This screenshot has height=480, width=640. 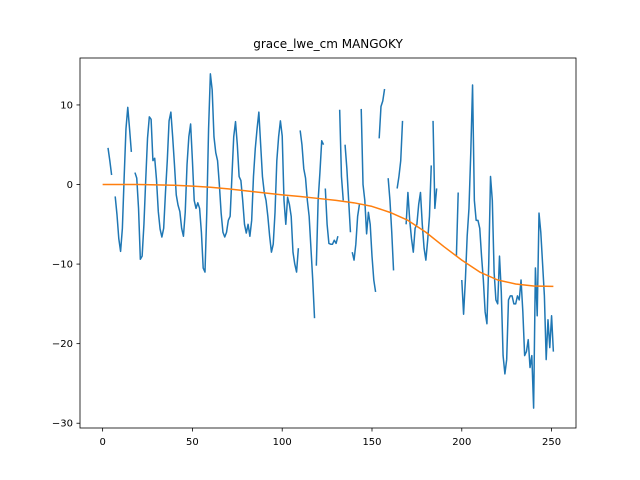 I want to click on x-tick-label: 50, so click(x=192, y=442).